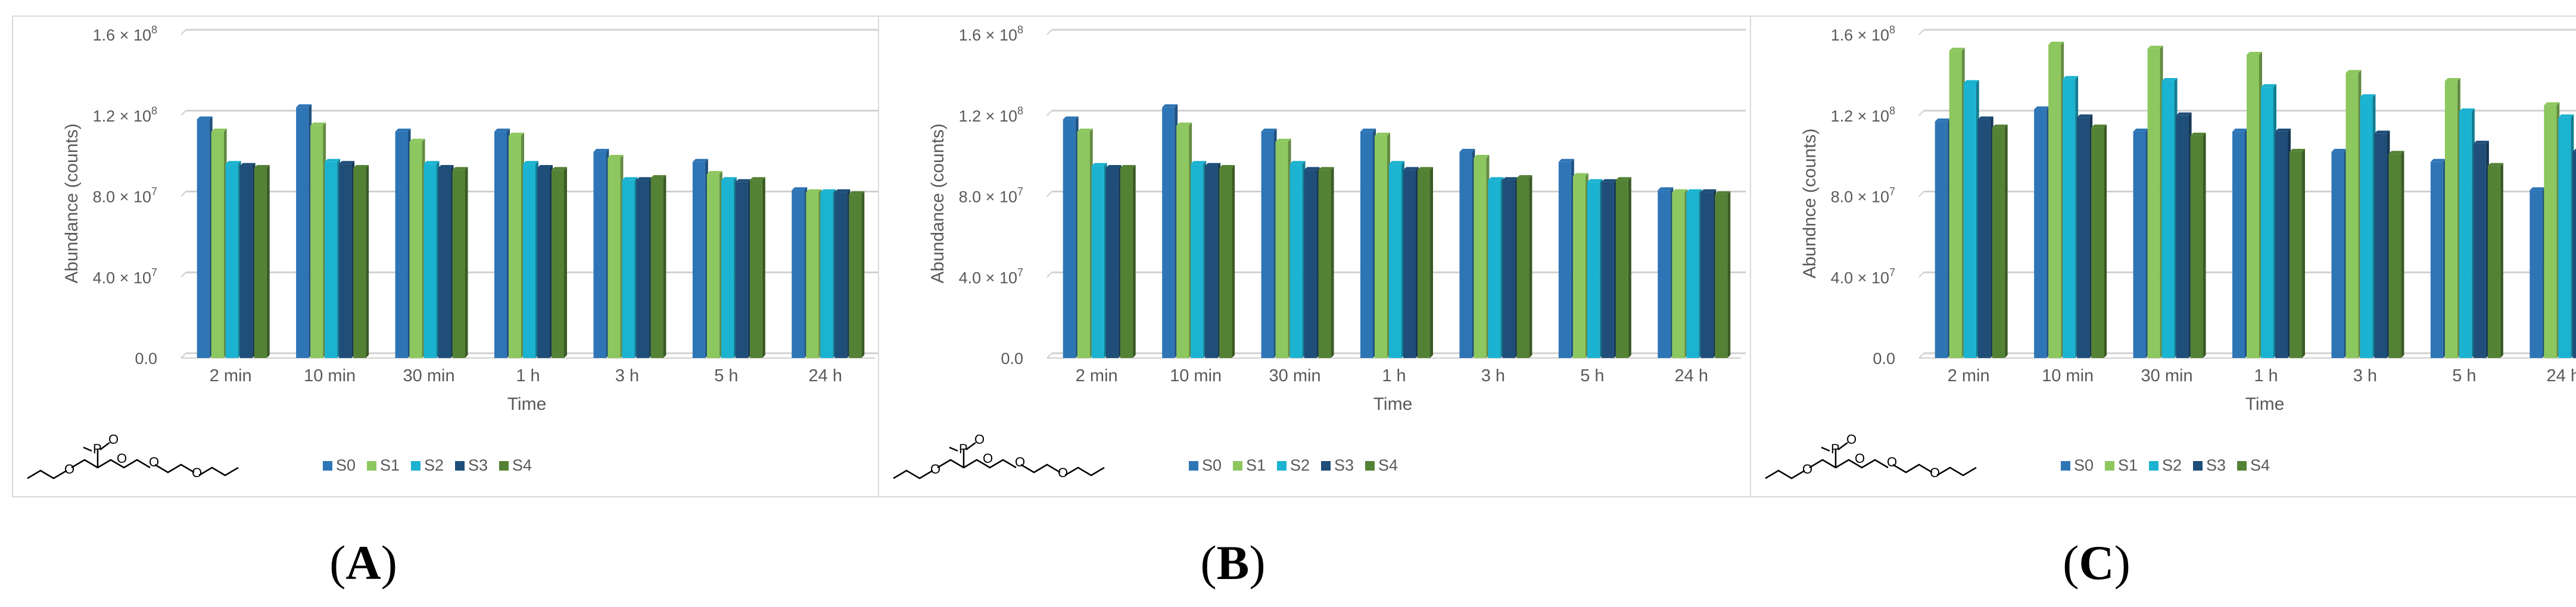 This screenshot has height=607, width=2576. Describe the element at coordinates (825, 375) in the screenshot. I see `x-tick-label-6: 24 h` at that location.